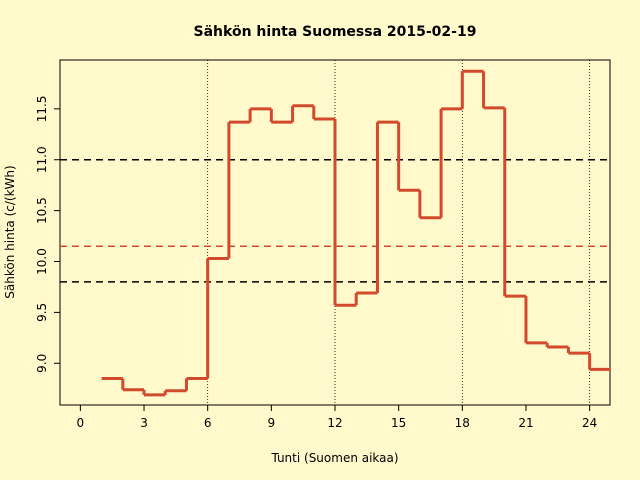 Image resolution: width=640 pixels, height=480 pixels. What do you see at coordinates (334, 458) in the screenshot?
I see `x-axis-label: Tunti (Suomen aikaa)` at bounding box center [334, 458].